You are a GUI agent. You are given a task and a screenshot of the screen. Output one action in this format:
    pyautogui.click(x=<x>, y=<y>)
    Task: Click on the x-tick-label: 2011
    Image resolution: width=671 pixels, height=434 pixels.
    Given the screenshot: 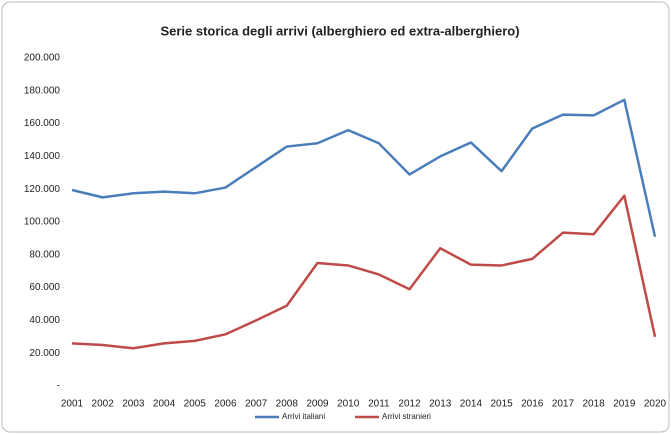 What is the action you would take?
    pyautogui.click(x=379, y=404)
    